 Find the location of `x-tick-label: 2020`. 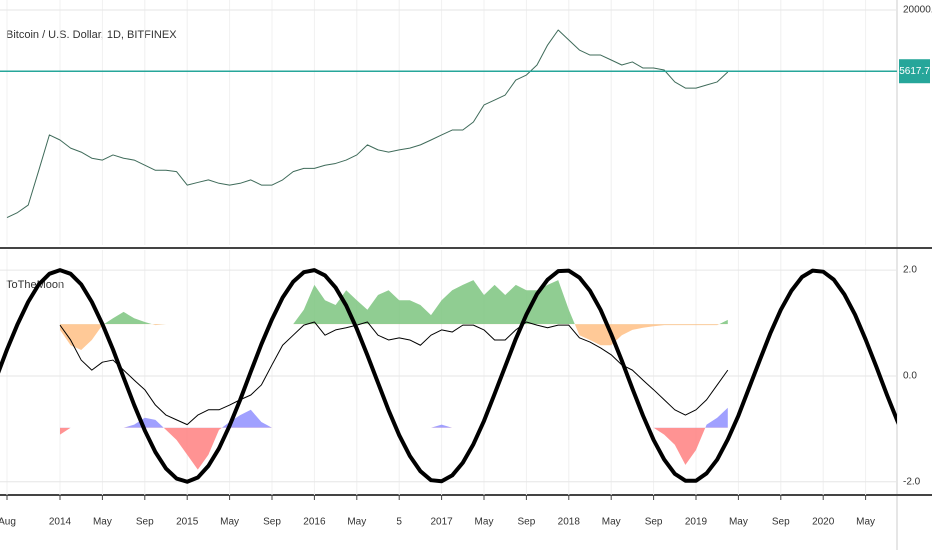

x-tick-label: 2020 is located at coordinates (823, 522).